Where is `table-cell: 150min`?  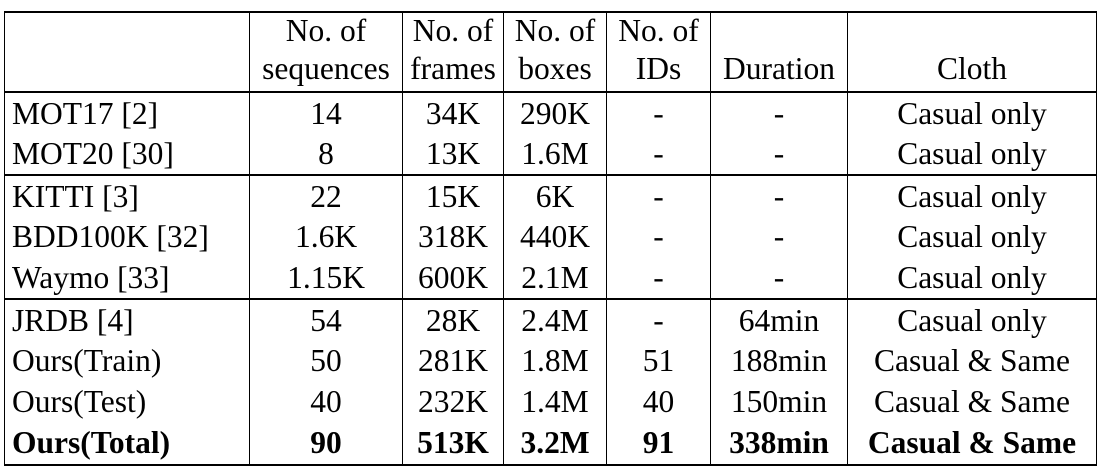
table-cell: 150min is located at coordinates (779, 401).